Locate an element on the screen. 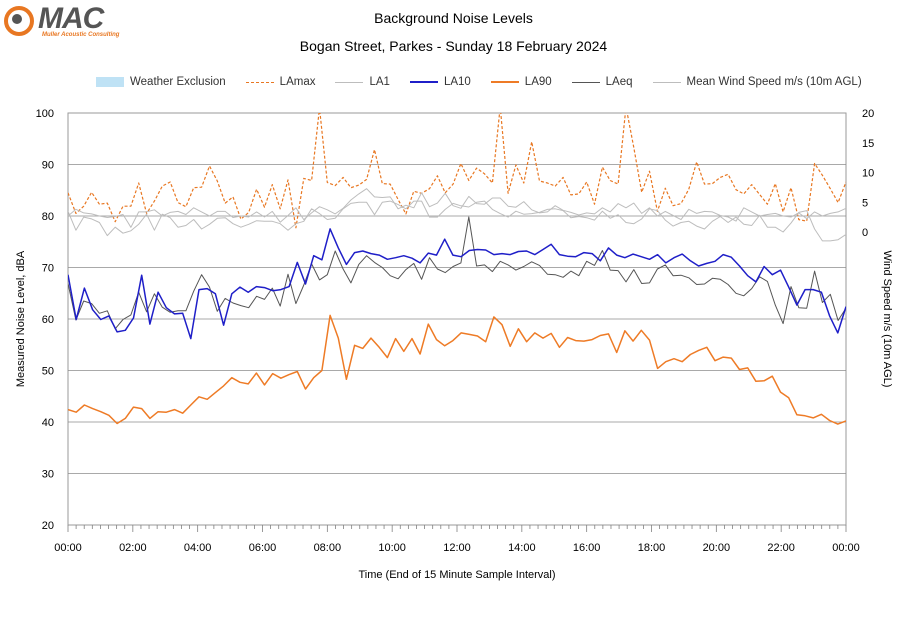 This screenshot has height=626, width=907. legend-swatch-wind is located at coordinates (666, 82).